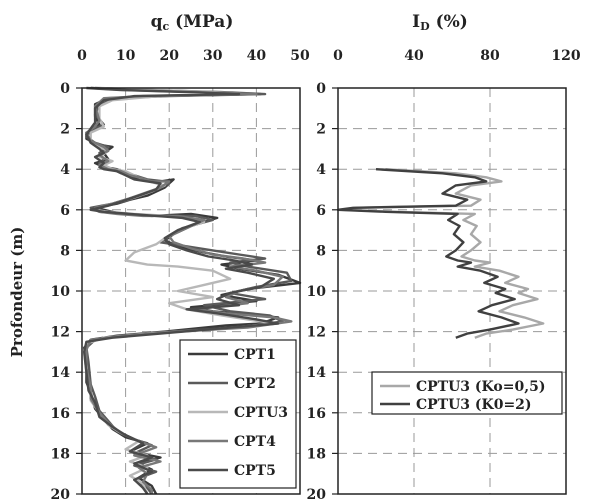  Describe the element at coordinates (255, 471) in the screenshot. I see `legend-label: CPT5` at that location.